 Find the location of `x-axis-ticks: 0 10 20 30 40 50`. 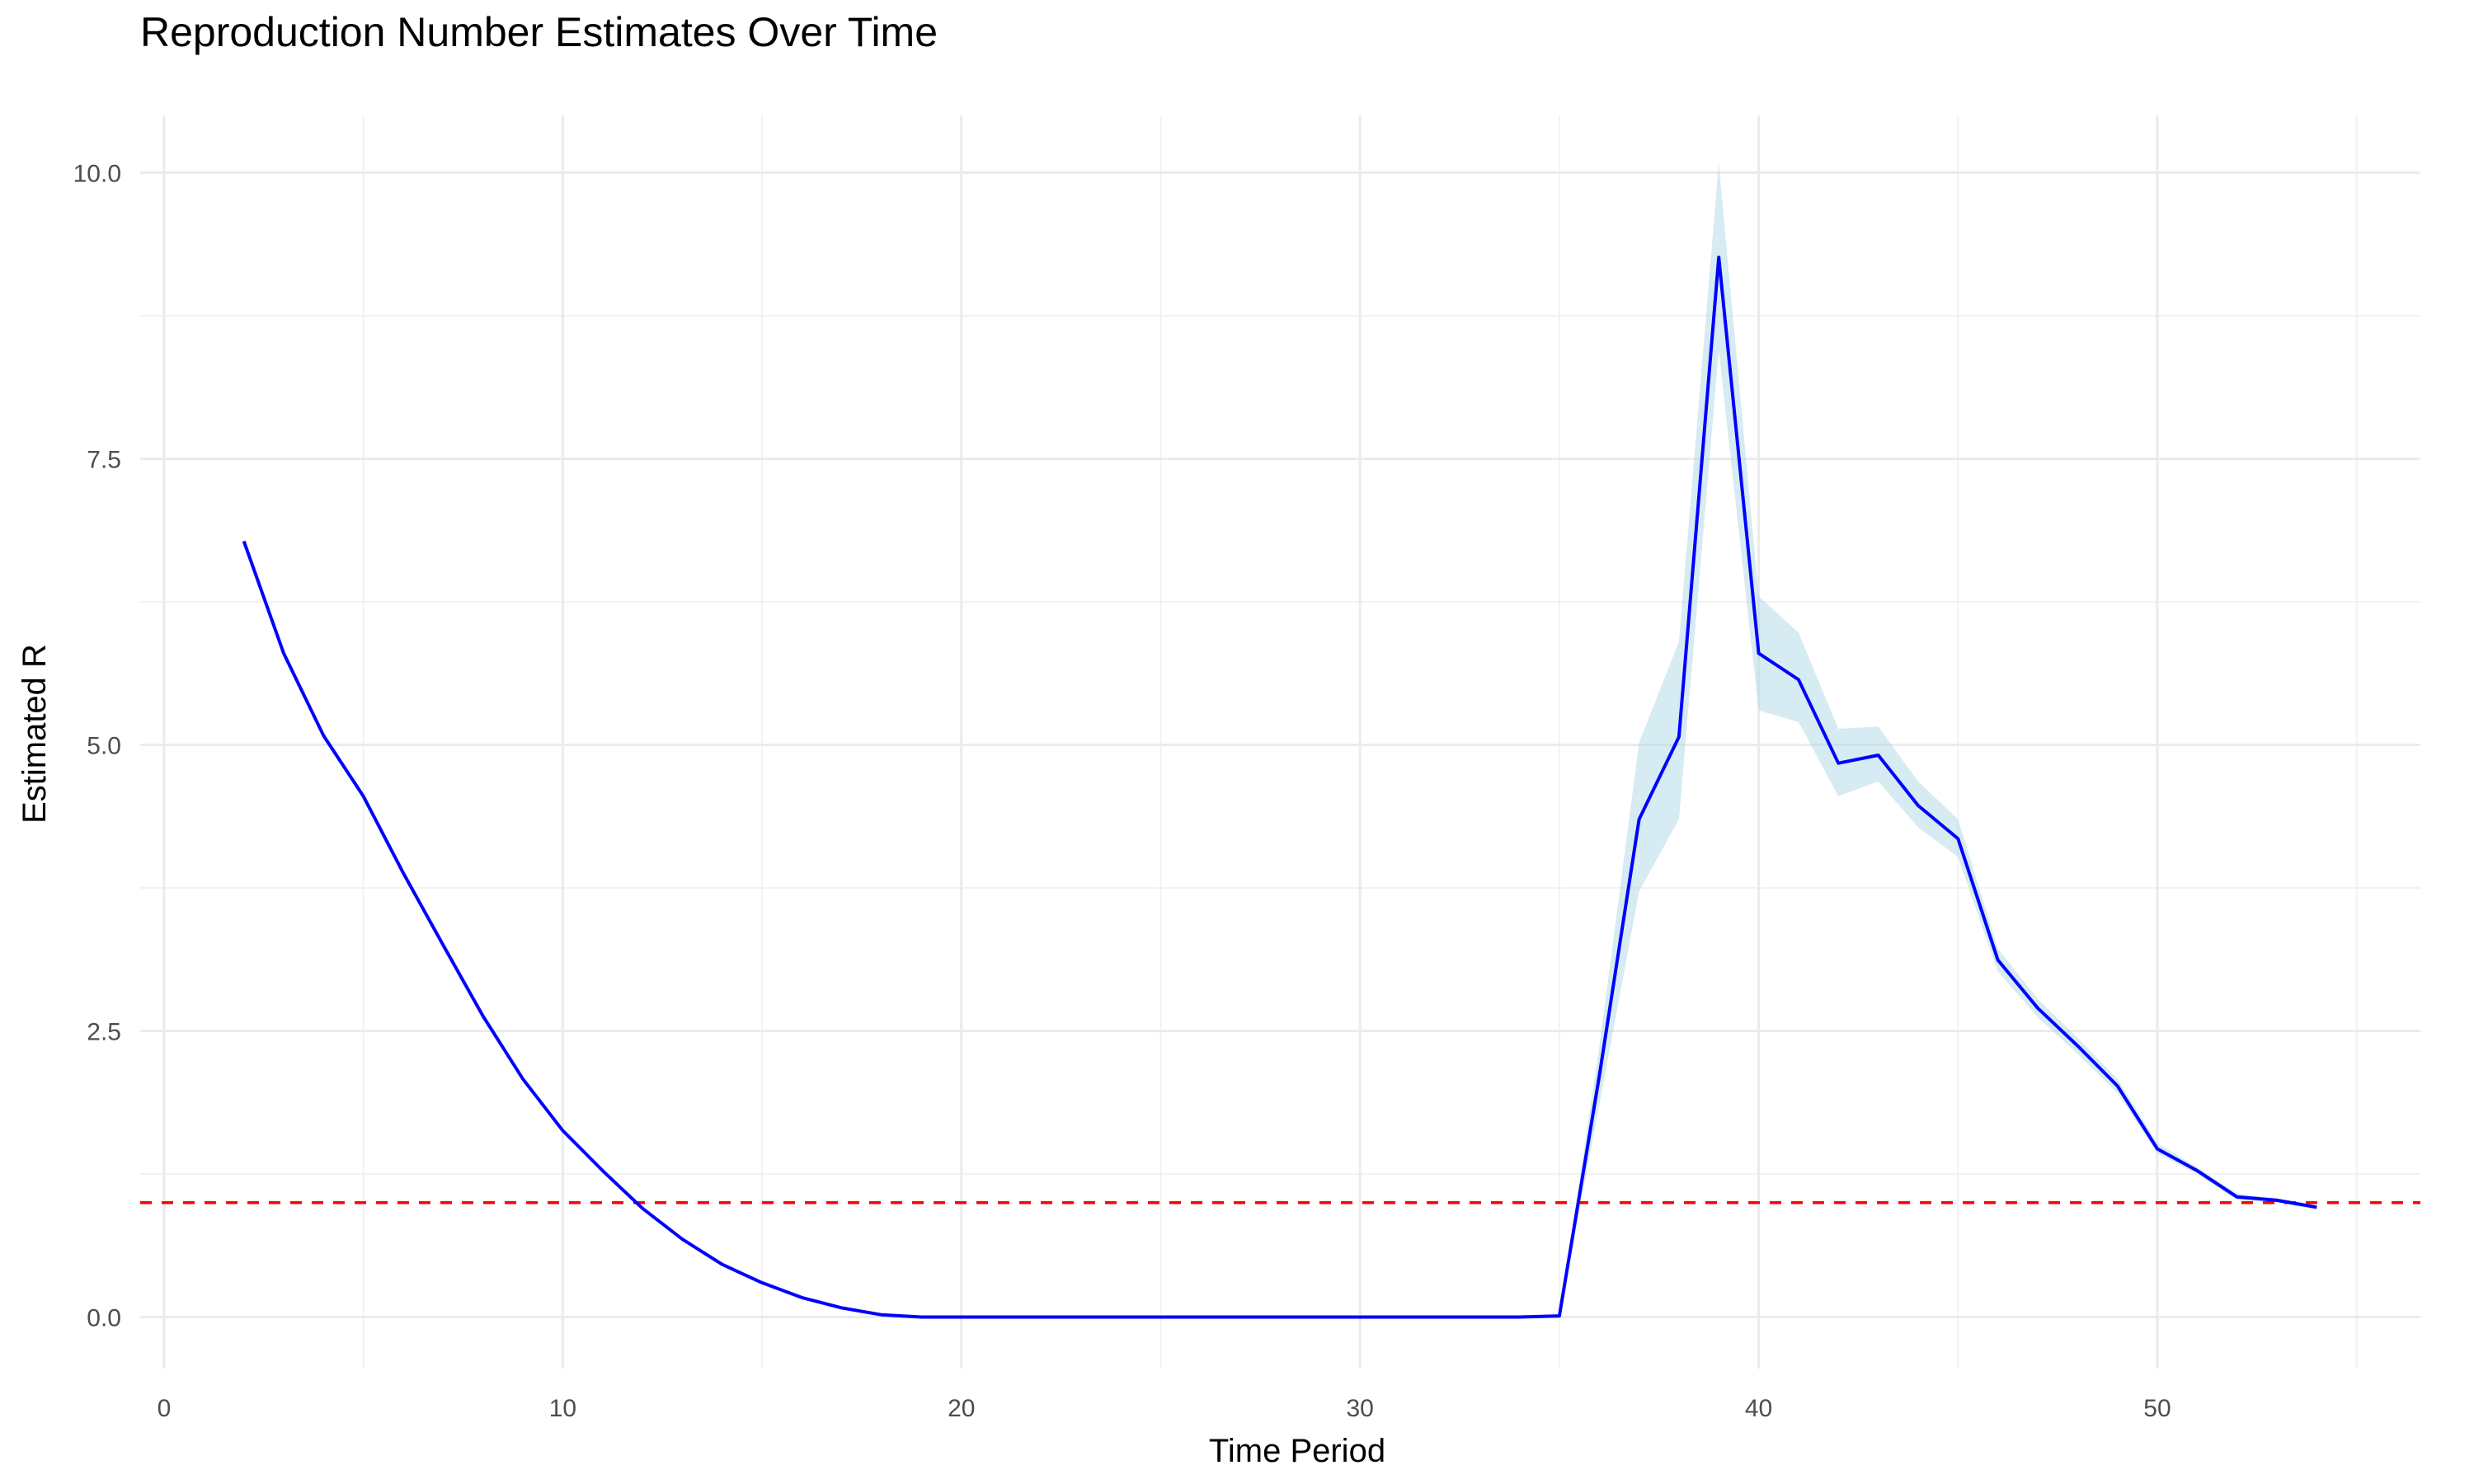

x-axis-ticks: 0 10 20 30 40 50 is located at coordinates (1164, 1408).